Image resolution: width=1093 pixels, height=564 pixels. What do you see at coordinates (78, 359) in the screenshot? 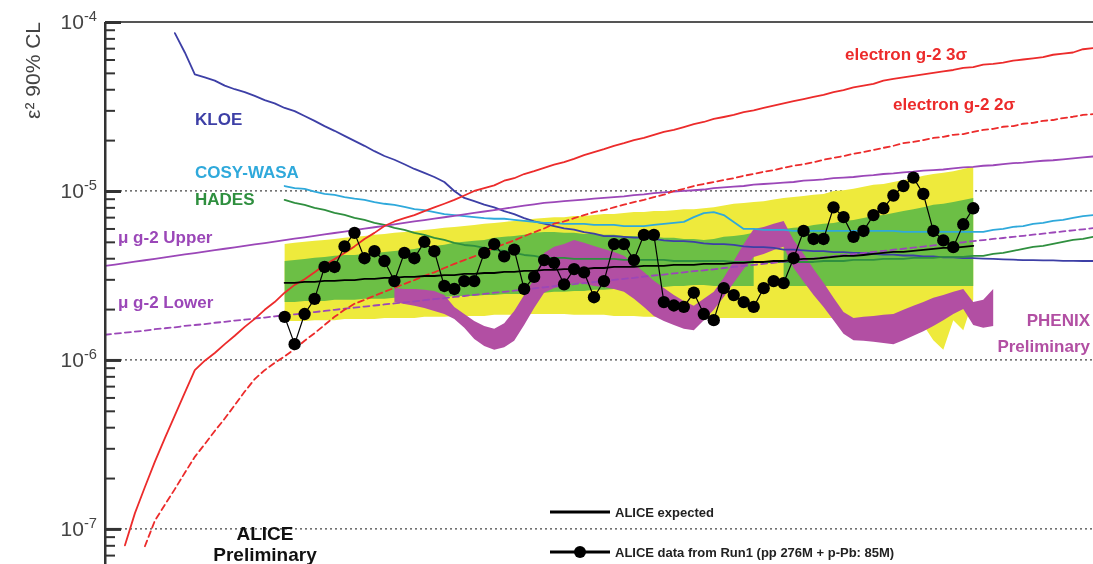
I see `y-tick-label: 10$^{-6}$` at bounding box center [78, 359].